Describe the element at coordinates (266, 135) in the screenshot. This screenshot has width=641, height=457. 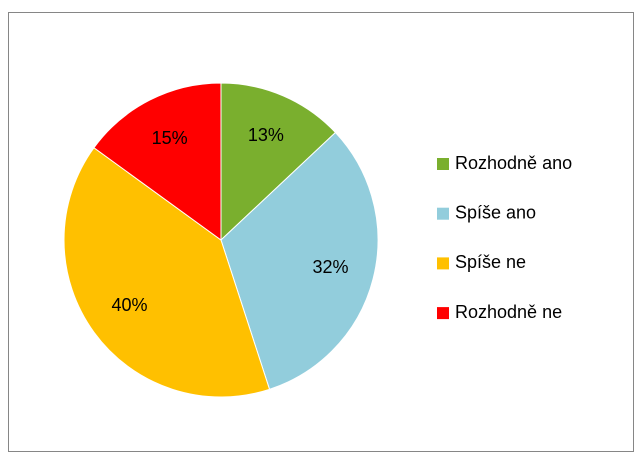
I see `data-label: 13%` at that location.